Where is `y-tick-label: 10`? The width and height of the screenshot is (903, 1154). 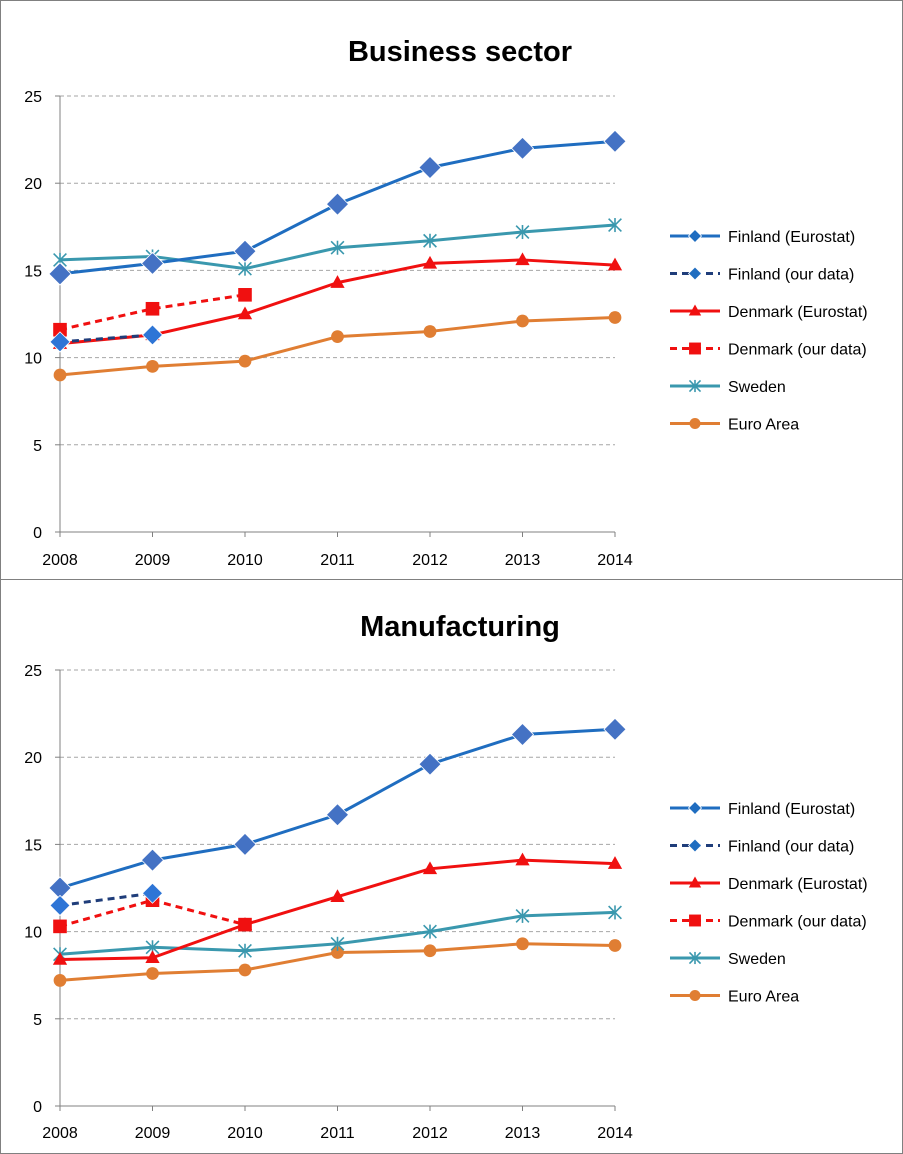
y-tick-label: 10 is located at coordinates (33, 933).